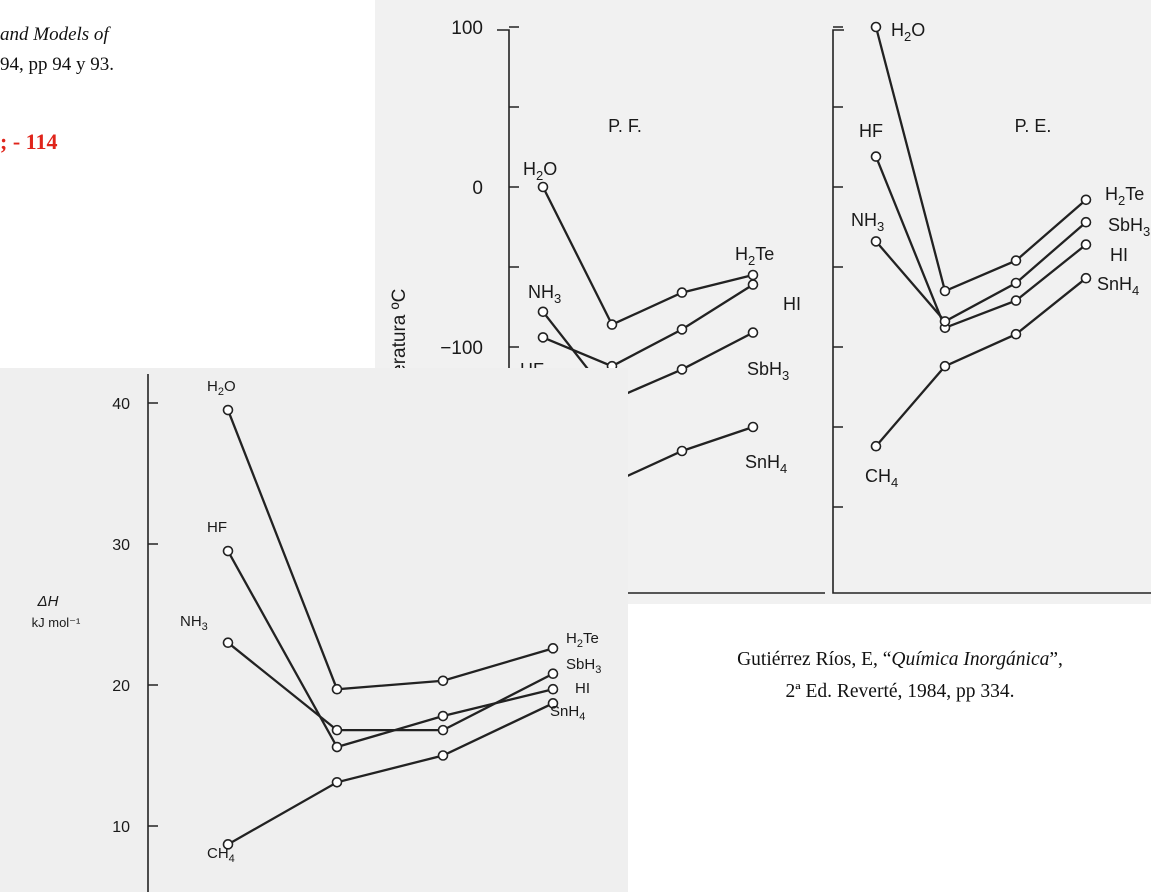 This screenshot has width=1151, height=892. I want to click on panel-label: P. F., so click(625, 126).